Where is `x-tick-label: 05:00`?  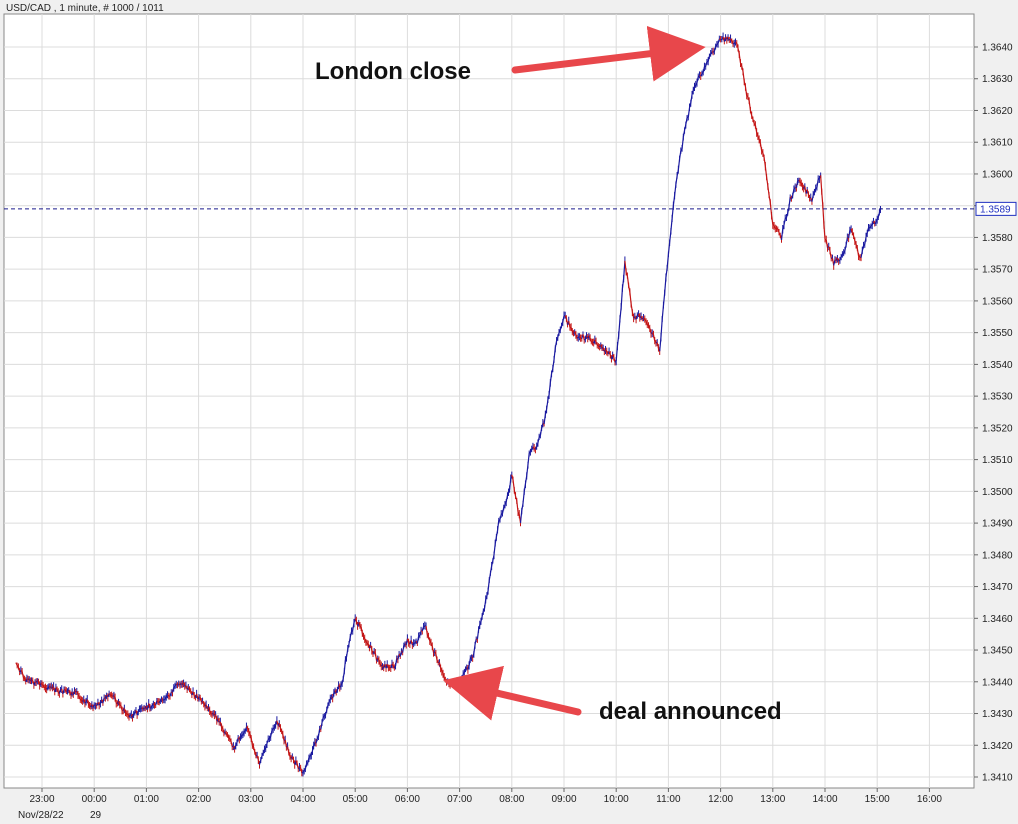
x-tick-label: 05:00 is located at coordinates (355, 799).